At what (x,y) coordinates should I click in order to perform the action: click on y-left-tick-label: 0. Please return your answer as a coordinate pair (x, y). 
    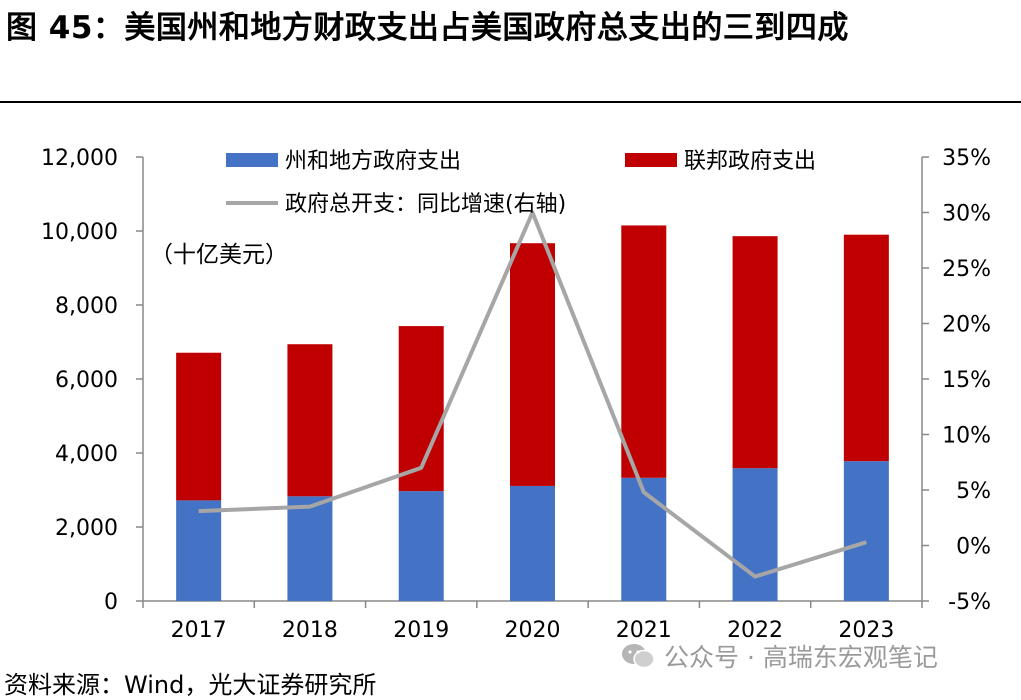
    Looking at the image, I should click on (111, 602).